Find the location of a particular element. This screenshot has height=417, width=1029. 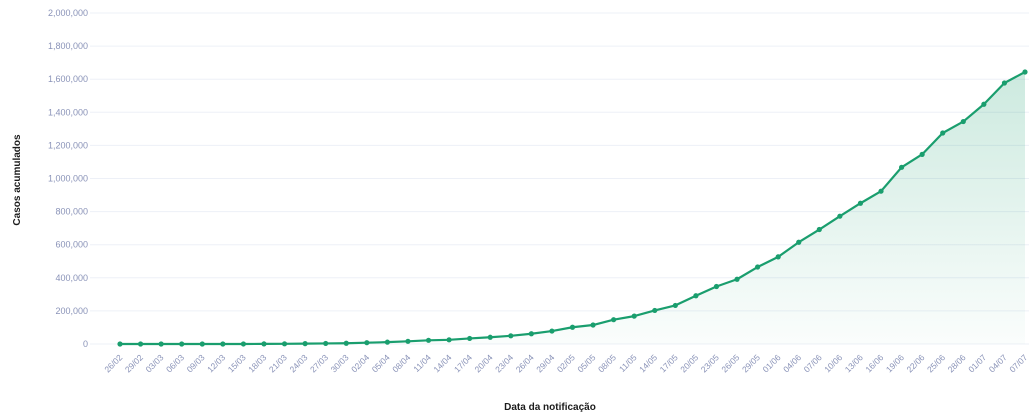

x-tick-label: 02/05 is located at coordinates (566, 363).